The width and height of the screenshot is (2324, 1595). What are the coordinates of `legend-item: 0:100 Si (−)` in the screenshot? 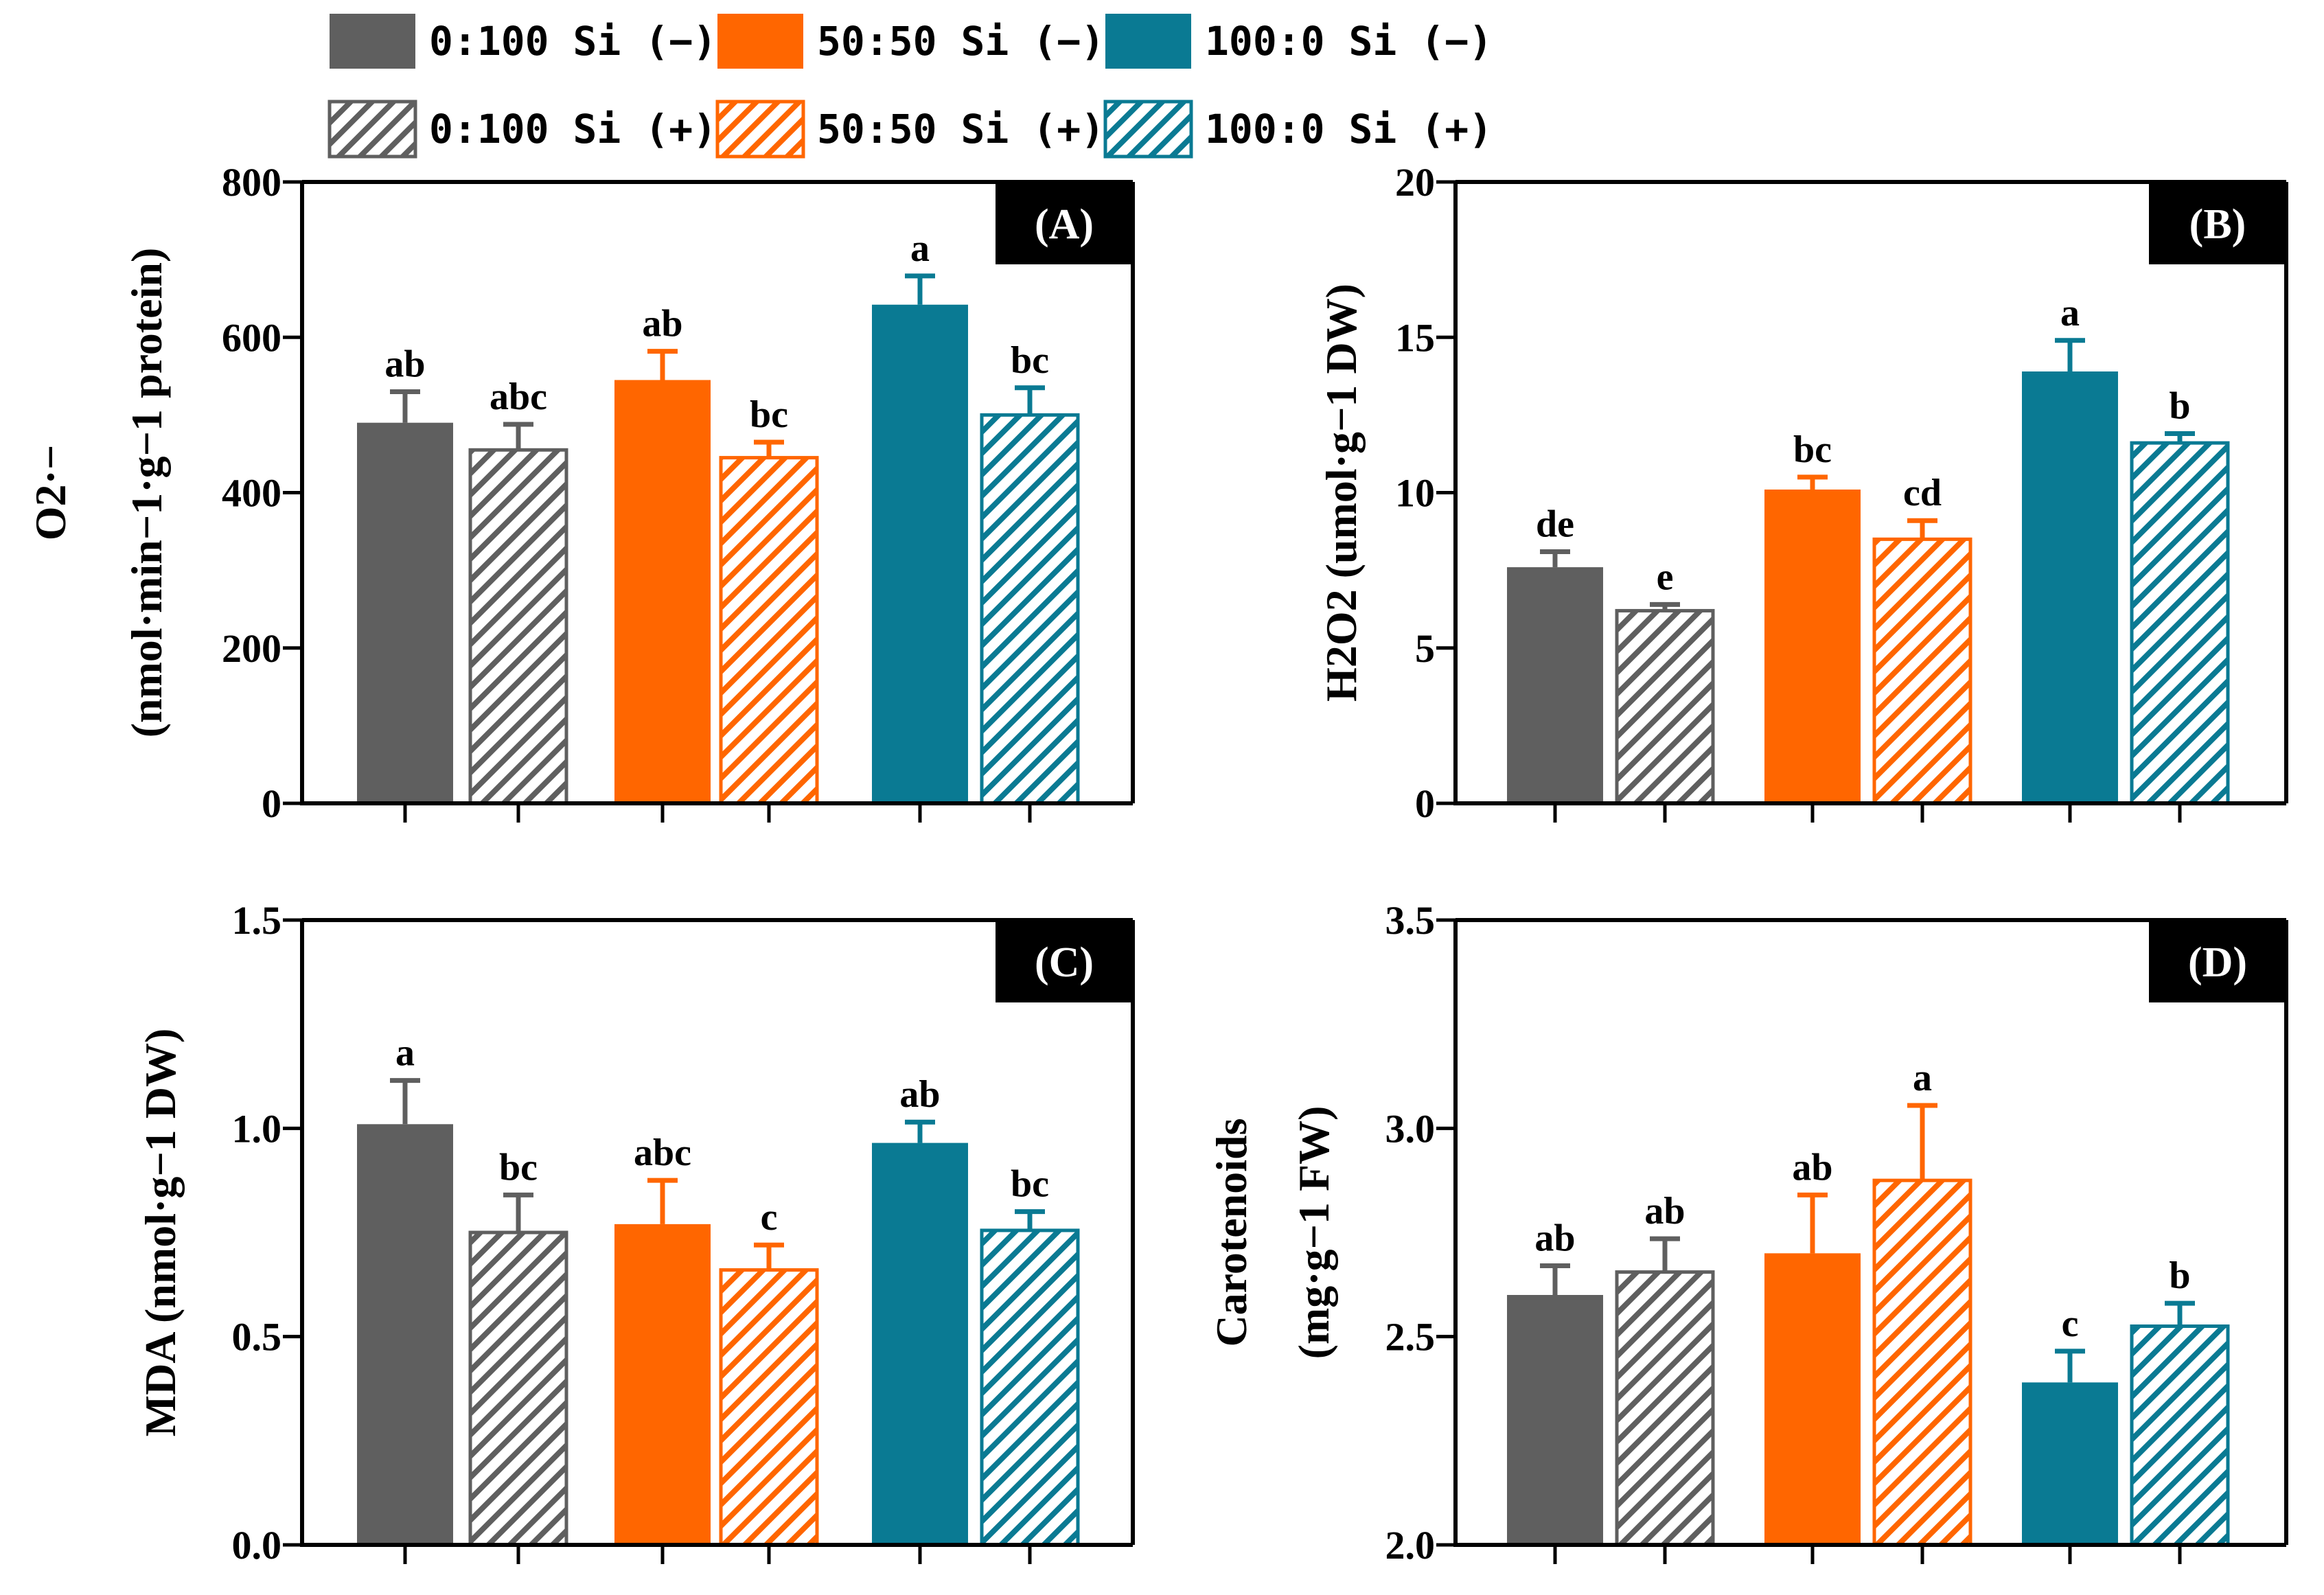 It's located at (523, 41).